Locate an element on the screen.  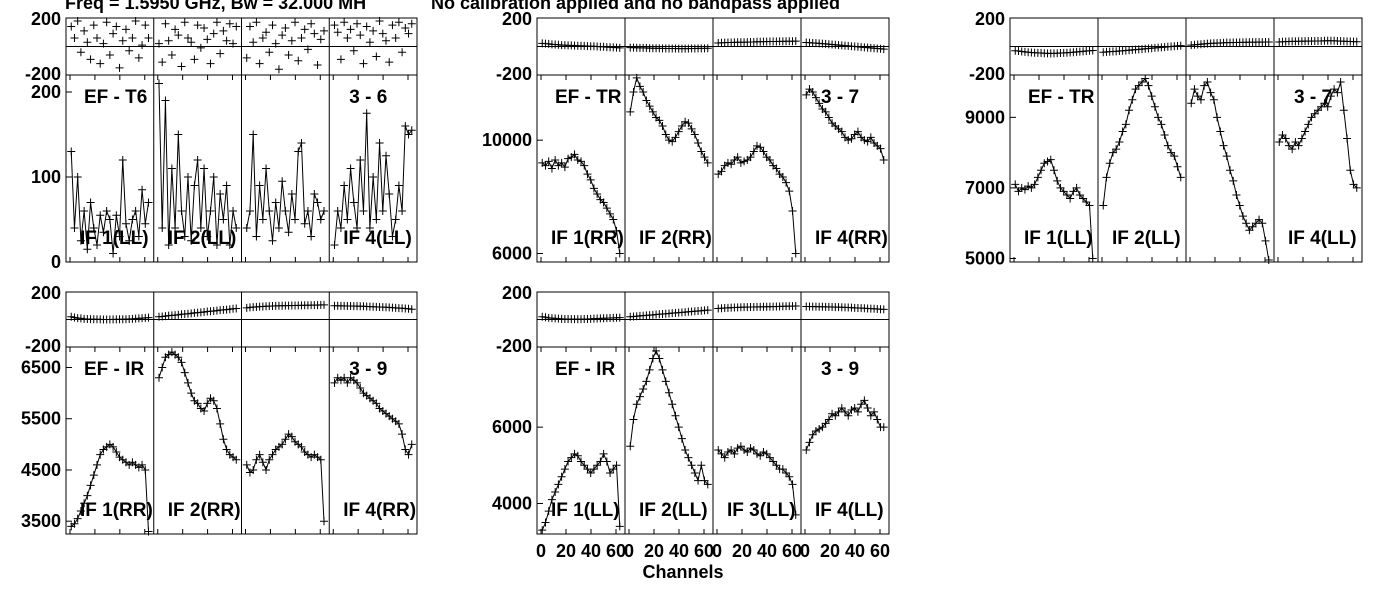
if-label: IF 2(LL) is located at coordinates (1146, 238).